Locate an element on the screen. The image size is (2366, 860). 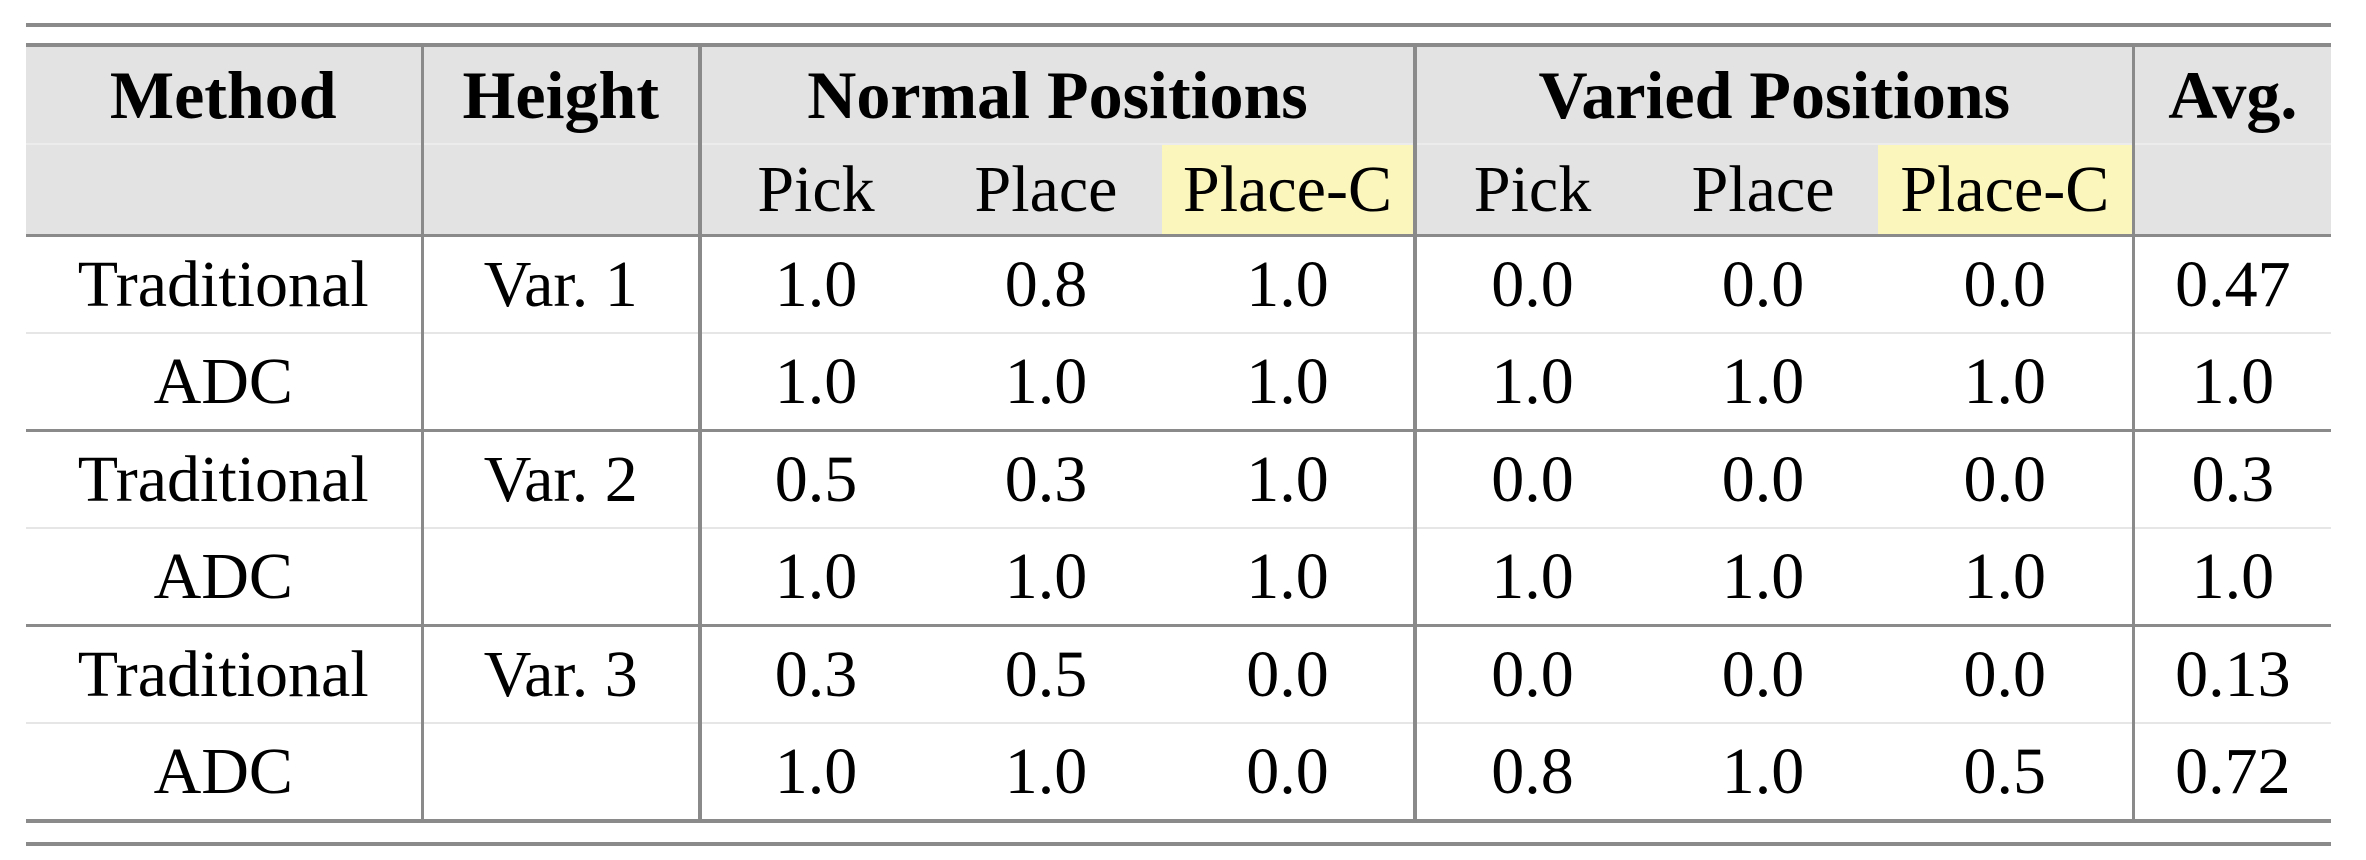
cell-avg: 0.47 is located at coordinates (2232, 284).